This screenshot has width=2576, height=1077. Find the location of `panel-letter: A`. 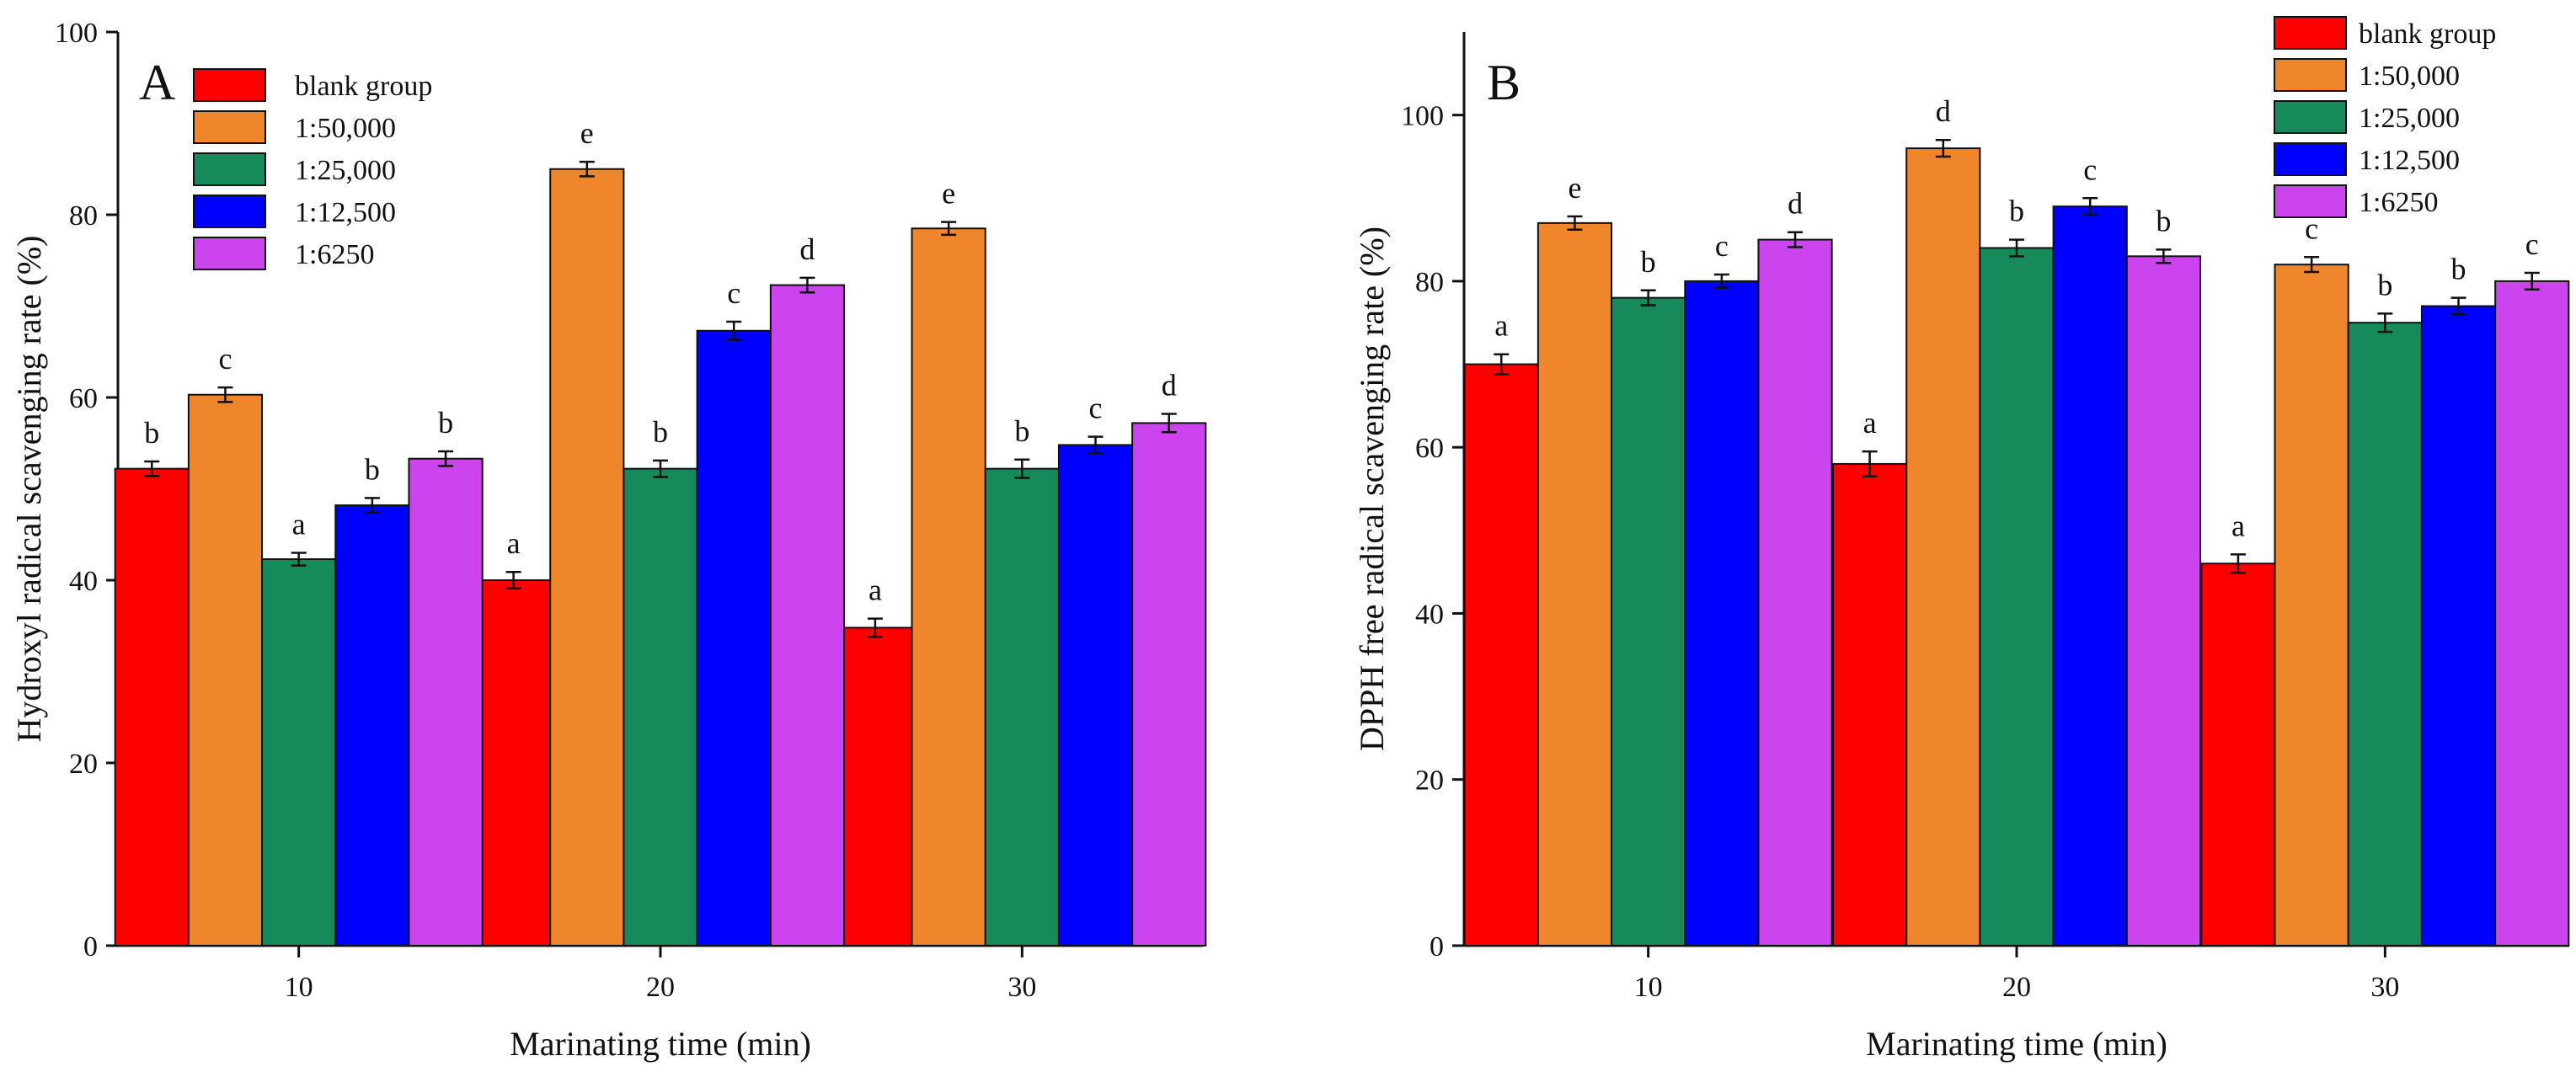

panel-letter: A is located at coordinates (157, 82).